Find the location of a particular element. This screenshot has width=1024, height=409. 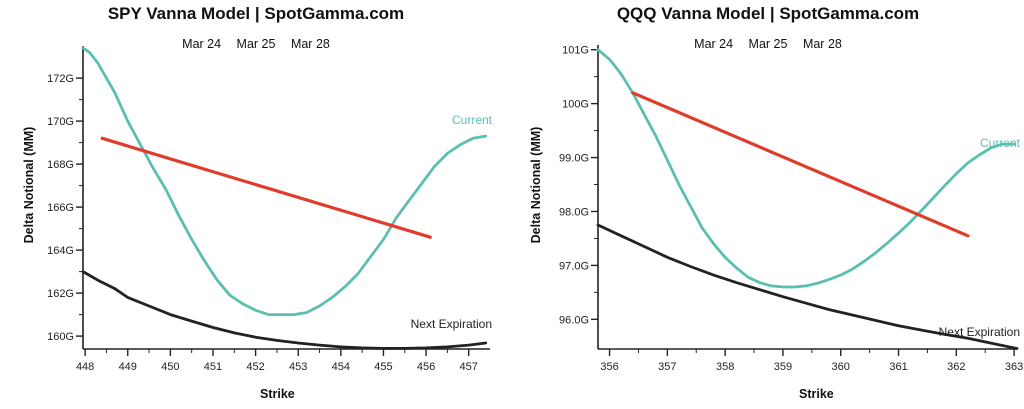

x-tick-label: 451 is located at coordinates (213, 367).